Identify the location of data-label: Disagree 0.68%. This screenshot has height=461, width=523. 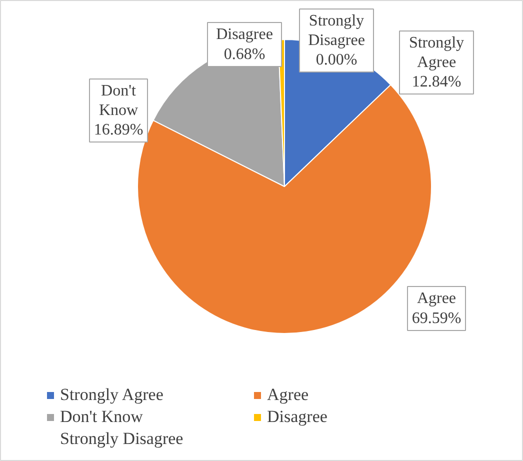
(244, 44).